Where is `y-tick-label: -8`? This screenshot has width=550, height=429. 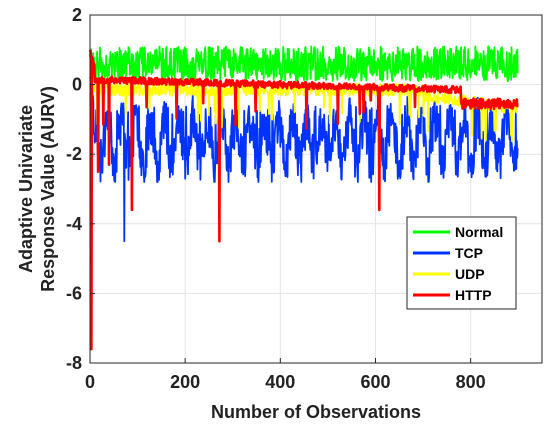
y-tick-label: -8 is located at coordinates (74, 363).